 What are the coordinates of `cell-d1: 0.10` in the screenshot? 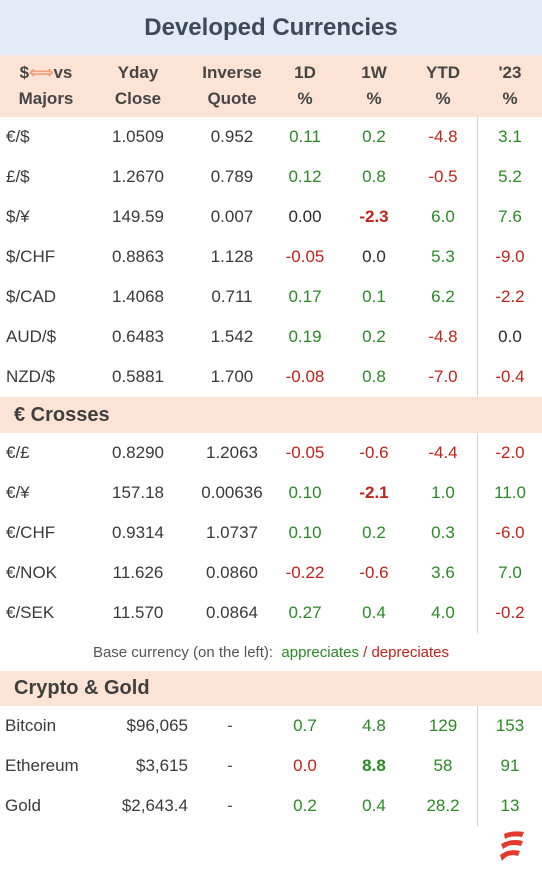 It's located at (305, 492).